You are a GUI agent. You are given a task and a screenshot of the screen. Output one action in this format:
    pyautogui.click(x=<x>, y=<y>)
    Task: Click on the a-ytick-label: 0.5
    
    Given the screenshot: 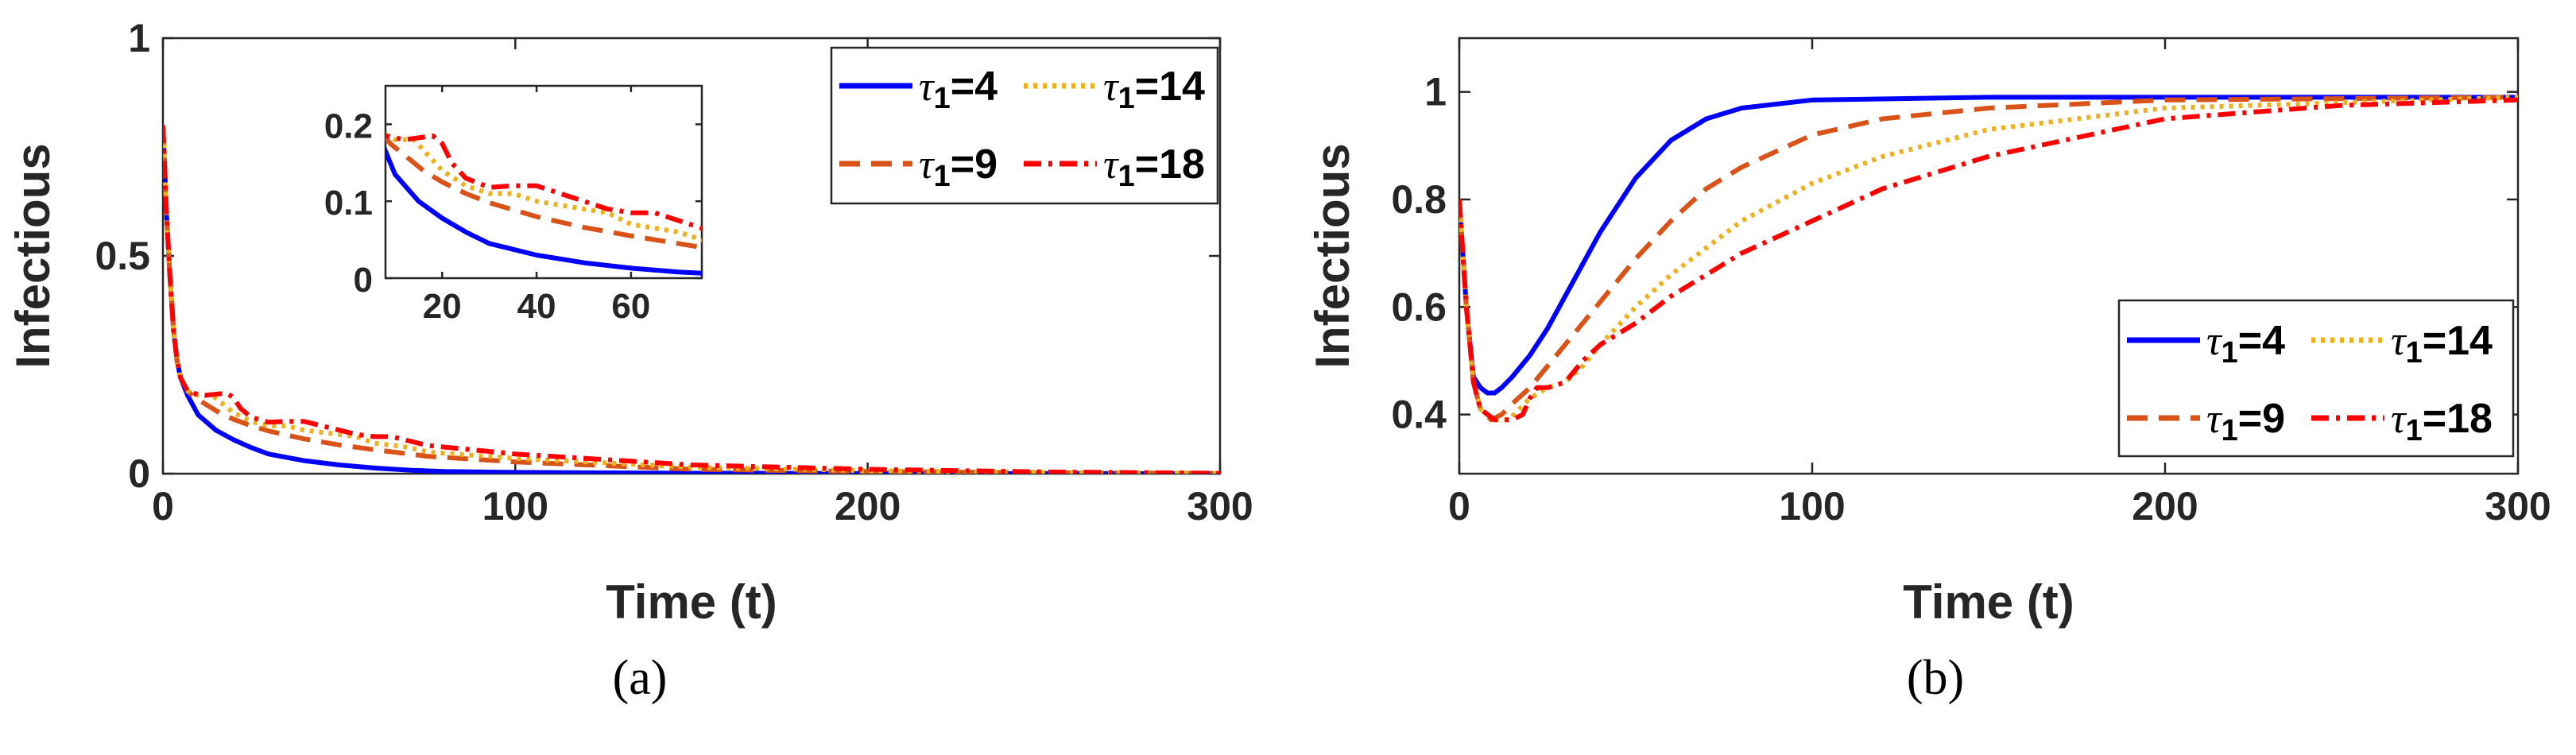 What is the action you would take?
    pyautogui.click(x=122, y=256)
    